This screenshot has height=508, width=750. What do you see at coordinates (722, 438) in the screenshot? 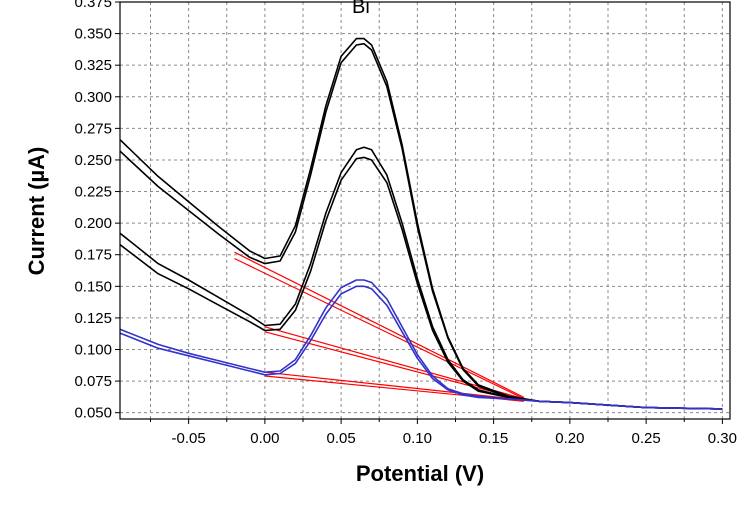
I see `x-tick-label: 0.30` at bounding box center [722, 438].